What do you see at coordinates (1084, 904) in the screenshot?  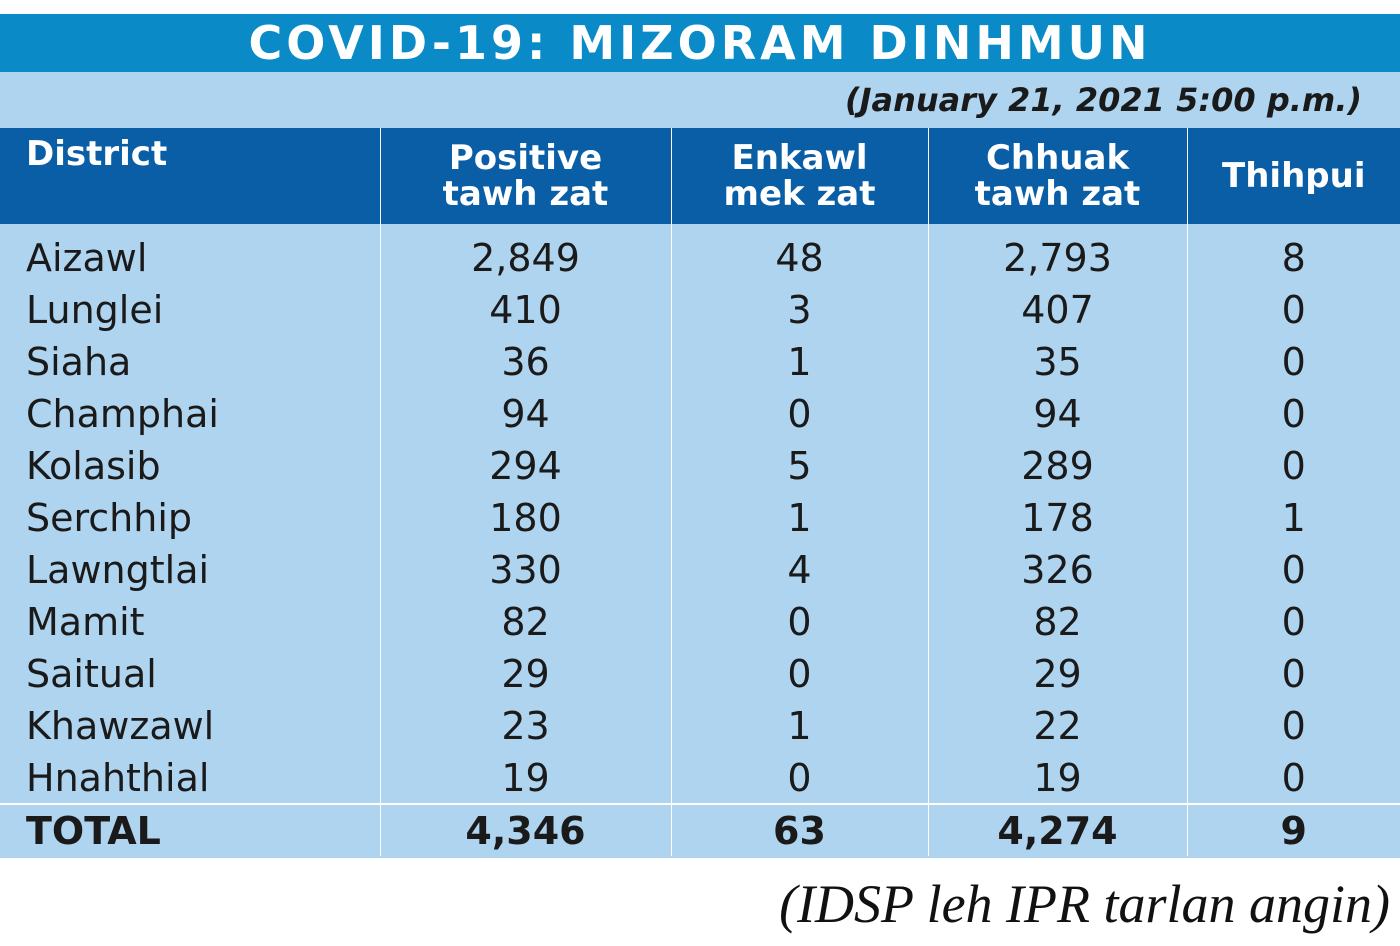 I see `source-note: (IDSP leh IPR tarlan angin)` at bounding box center [1084, 904].